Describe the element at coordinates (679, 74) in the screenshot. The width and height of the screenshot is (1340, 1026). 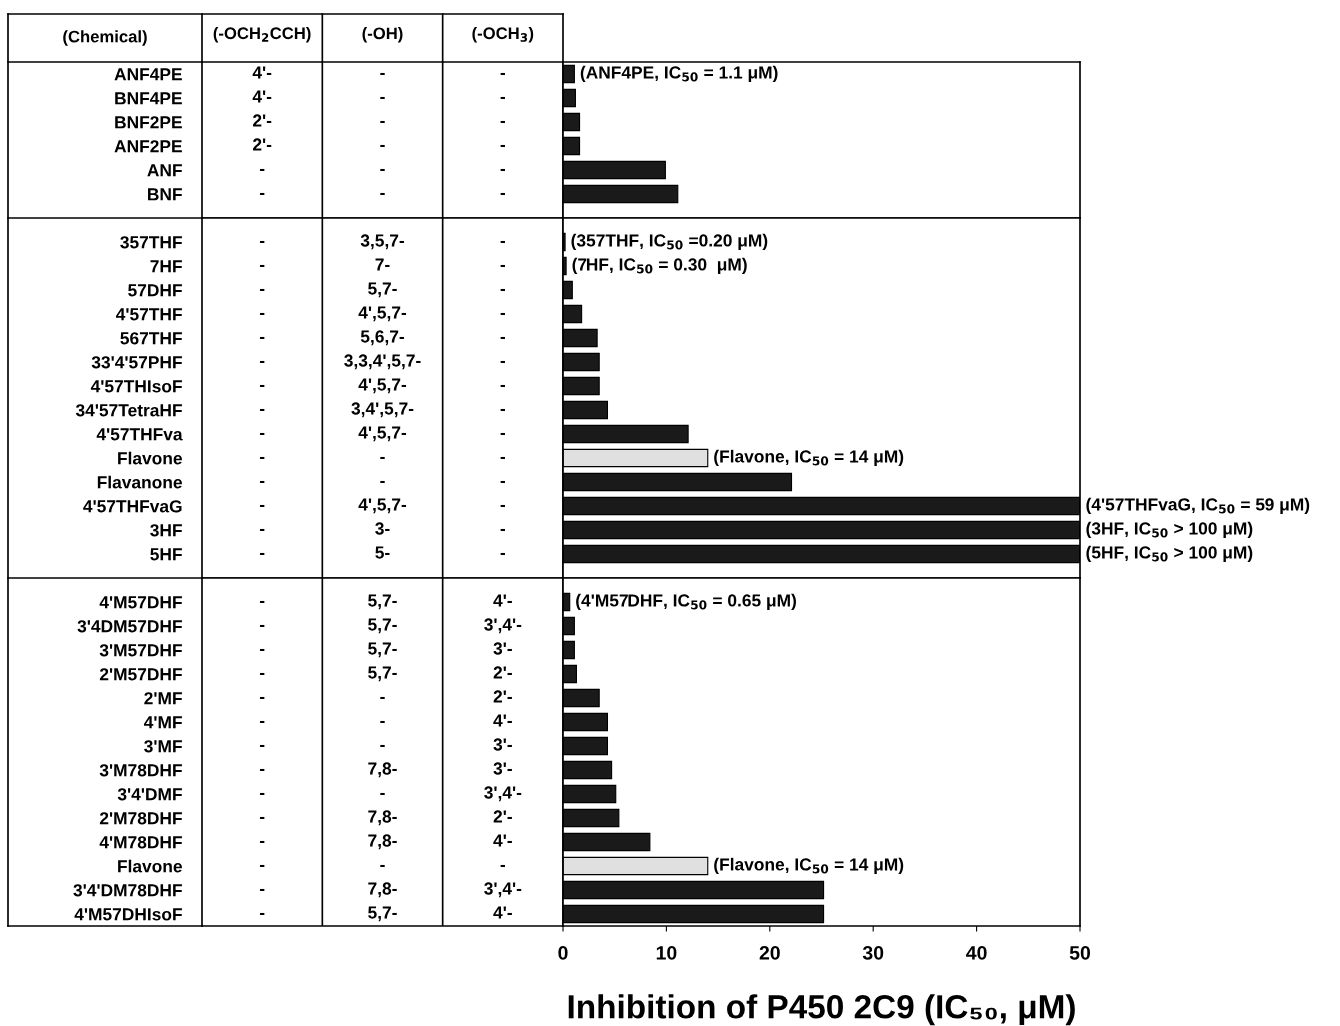
I see `data-label: (ANF4PE, IC$_{50}$ = 1.1 μM)` at that location.